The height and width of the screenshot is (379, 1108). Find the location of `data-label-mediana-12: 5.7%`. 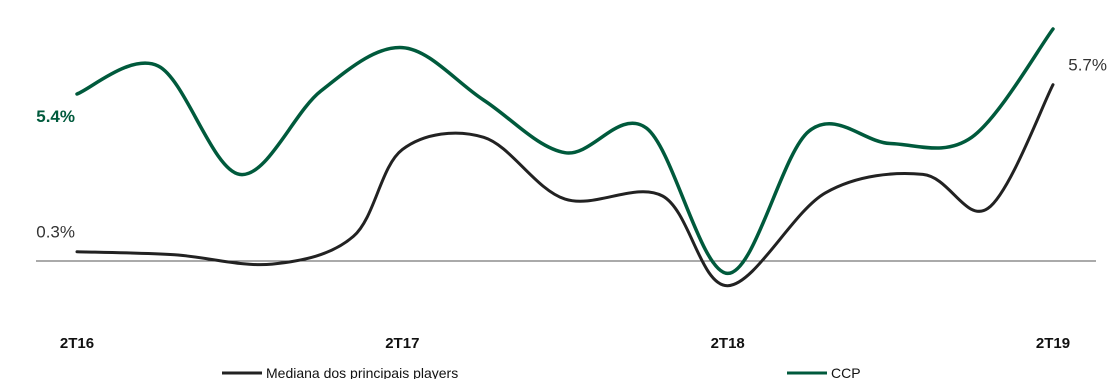

data-label-mediana-12: 5.7% is located at coordinates (1087, 65).